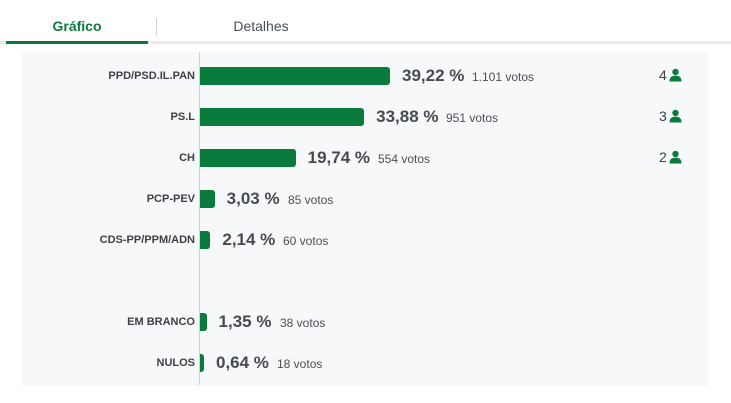 Image resolution: width=731 pixels, height=403 pixels. Describe the element at coordinates (339, 157) in the screenshot. I see `percentage-label: 19,74 %` at that location.